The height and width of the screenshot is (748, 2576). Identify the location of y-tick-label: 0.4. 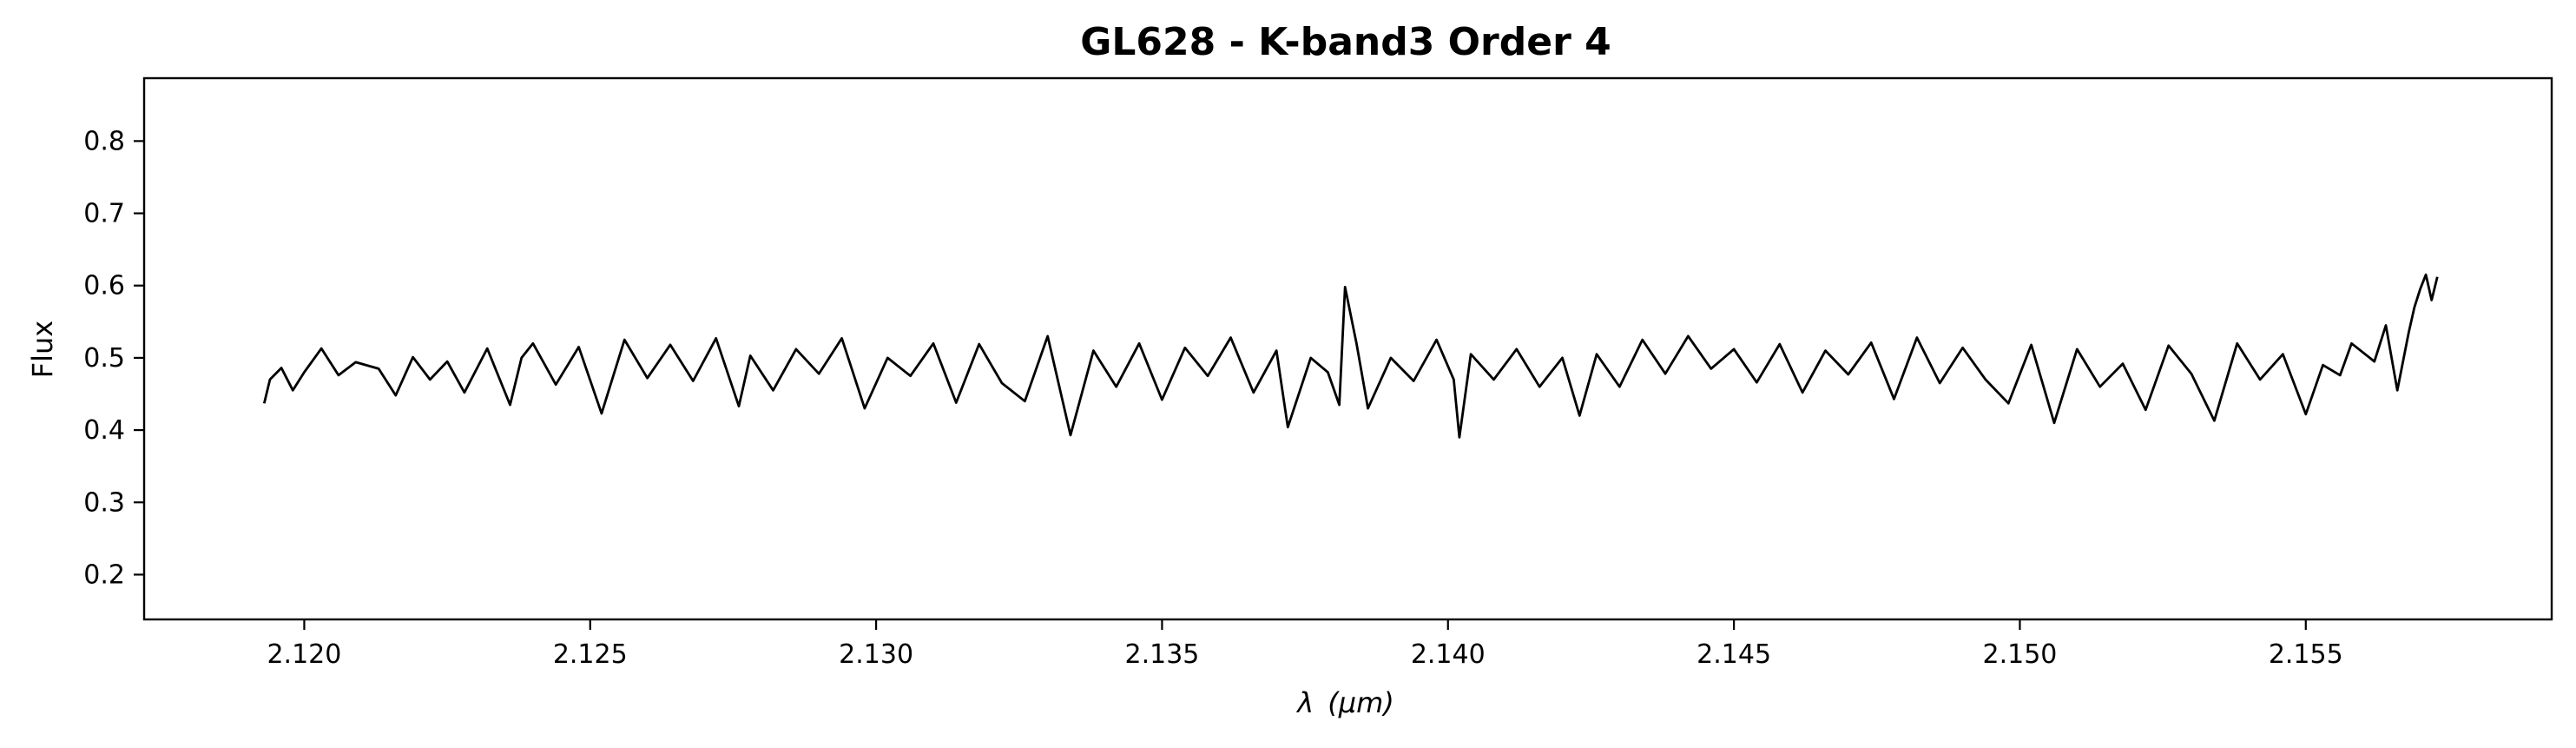
(104, 430).